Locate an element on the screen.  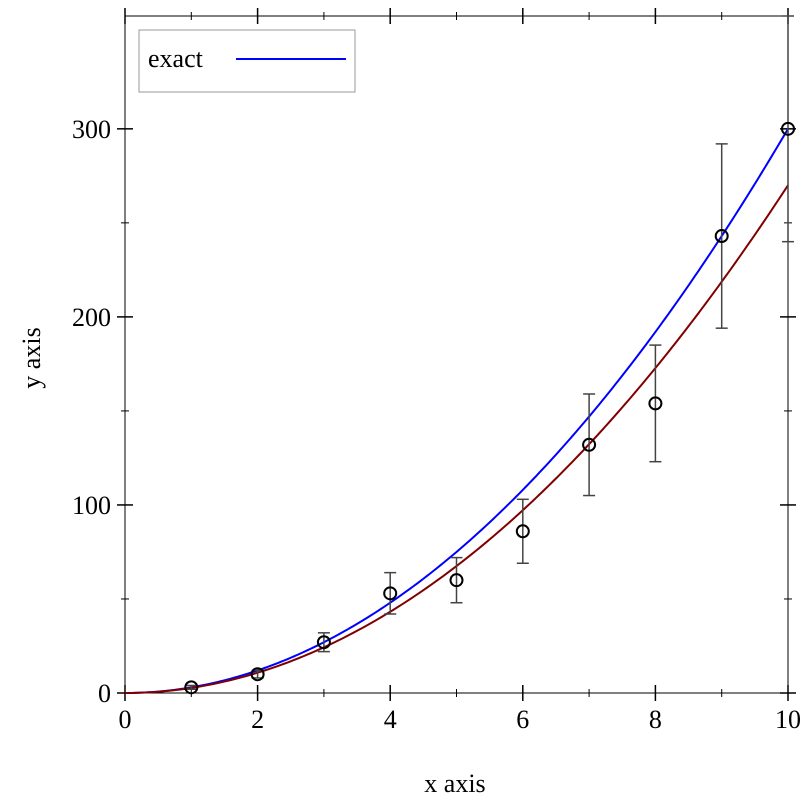
y-tick-label: 100 is located at coordinates (91, 505).